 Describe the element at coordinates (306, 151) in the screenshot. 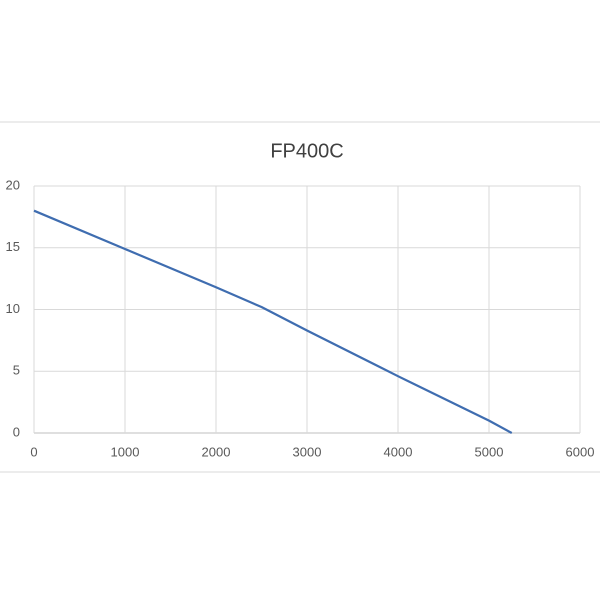

I see `chart-title: FP400C` at that location.